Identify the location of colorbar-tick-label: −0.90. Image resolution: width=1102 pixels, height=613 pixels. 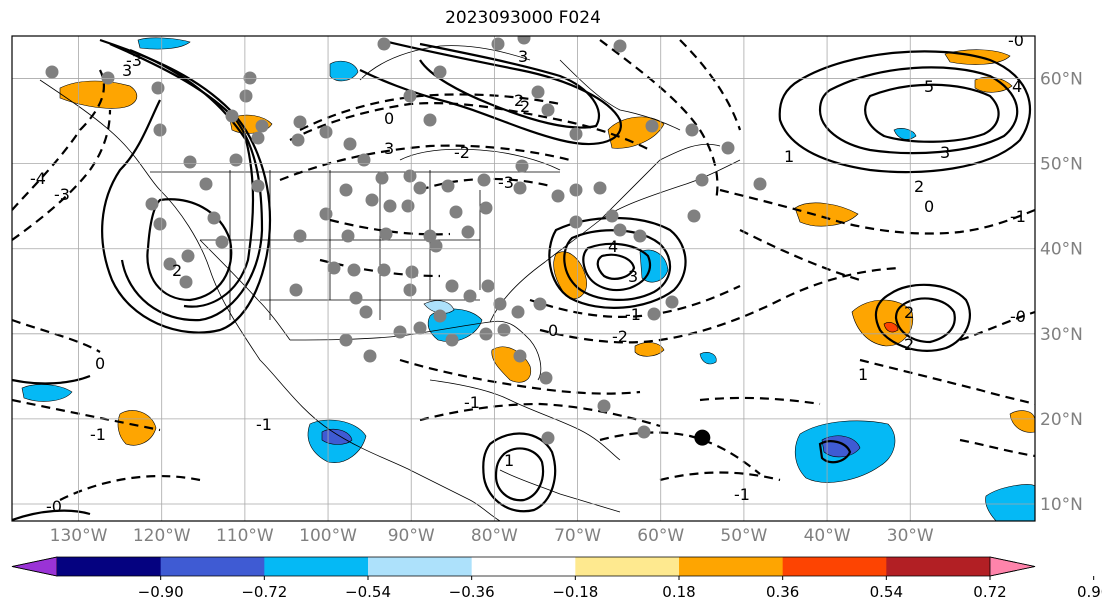
(161, 592).